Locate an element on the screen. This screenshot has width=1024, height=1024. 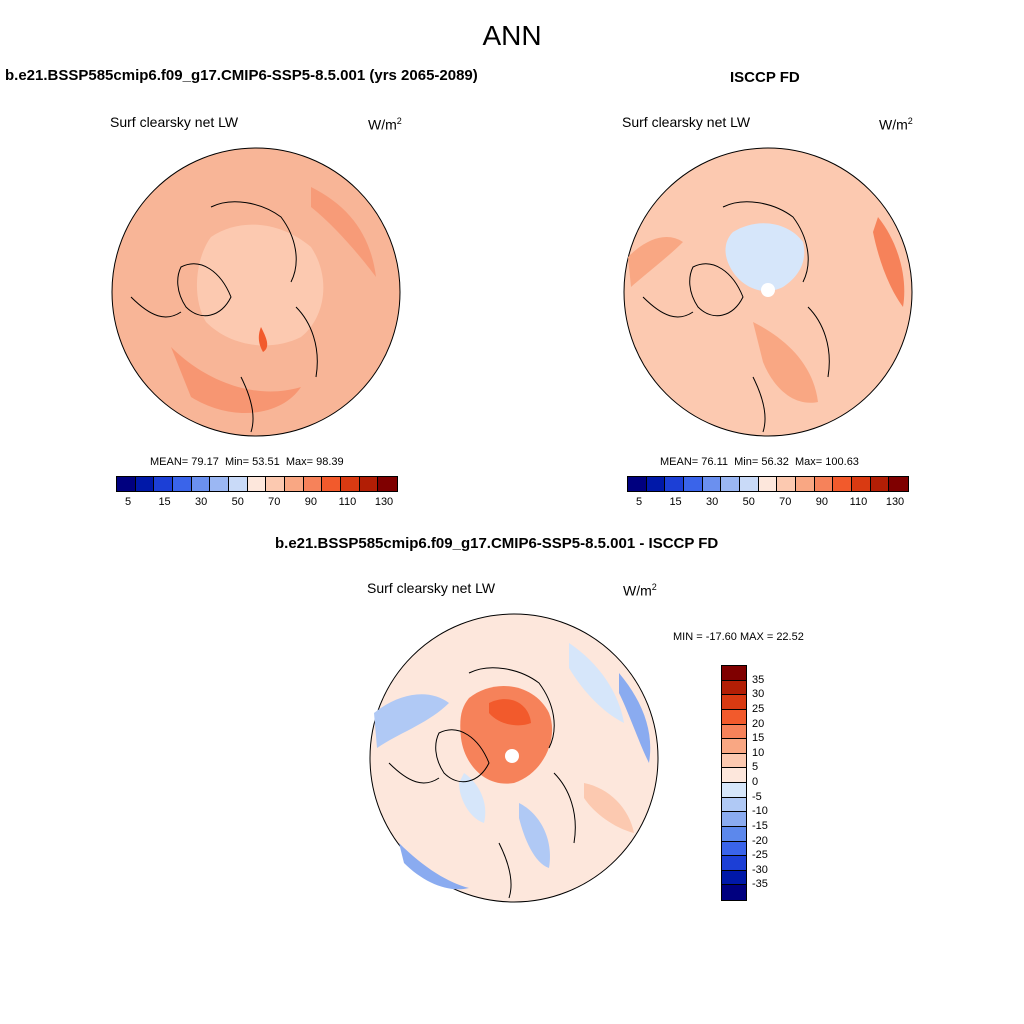
panel-1-colorbar is located at coordinates (257, 484).